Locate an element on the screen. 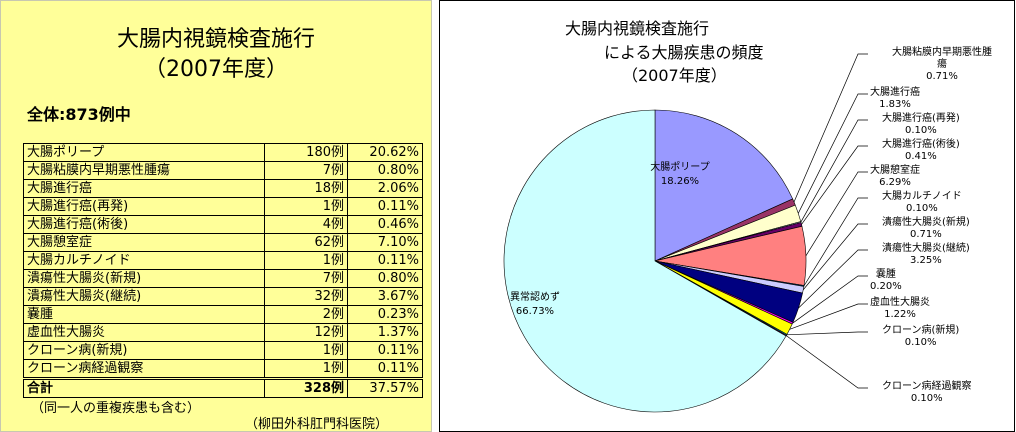 Image resolution: width=1016 pixels, height=432 pixels. source-note: （柳田外科肛門科医院） is located at coordinates (317, 424).